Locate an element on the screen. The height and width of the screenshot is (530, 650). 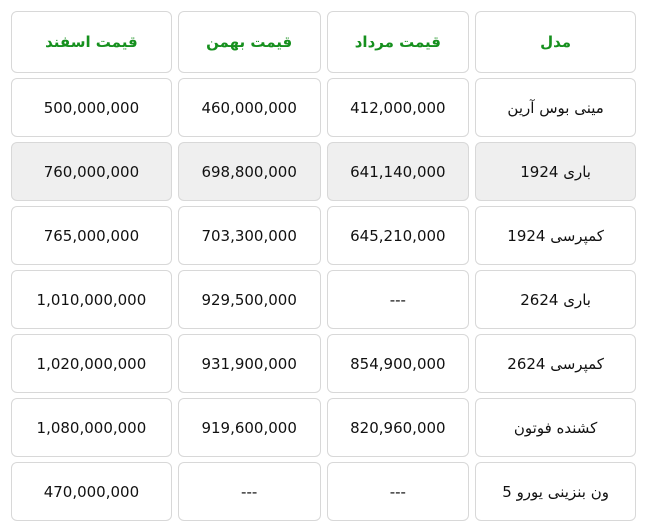
cell-model: کشنده فوتون is located at coordinates (555, 427).